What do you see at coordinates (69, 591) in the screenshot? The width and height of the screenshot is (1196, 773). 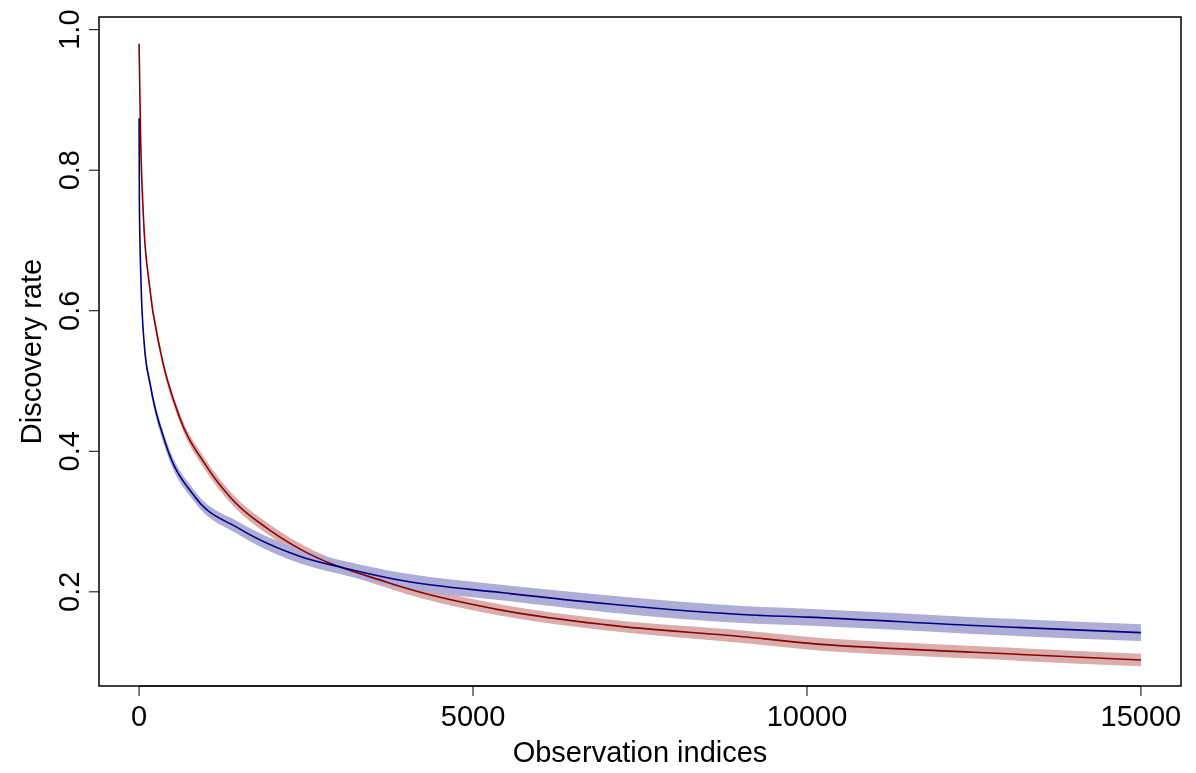 I see `y-tick-label: 0.2` at bounding box center [69, 591].